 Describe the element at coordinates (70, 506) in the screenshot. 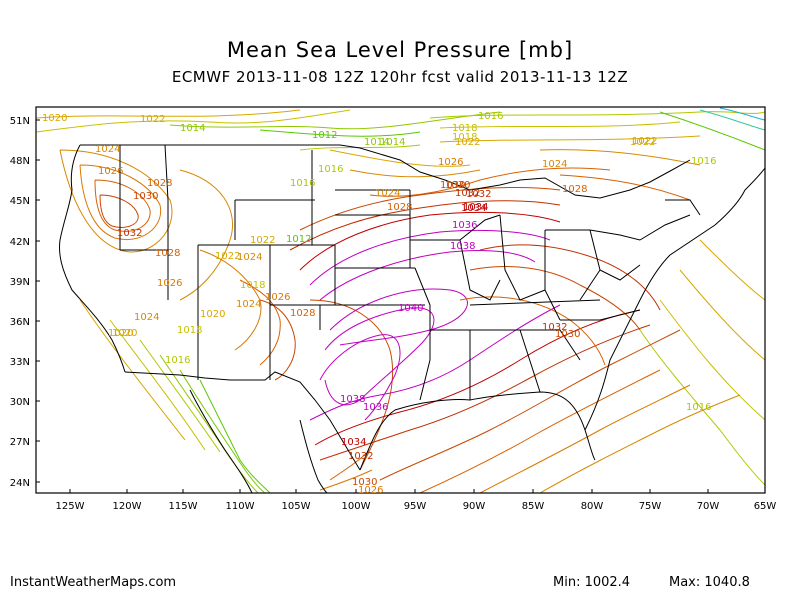

I see `lon-label: 125W` at that location.